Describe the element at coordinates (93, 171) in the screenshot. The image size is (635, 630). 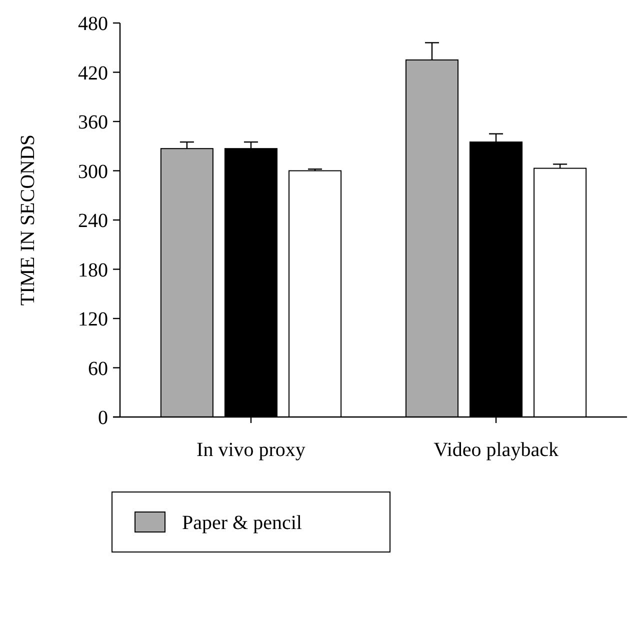
I see `y-tick-label: 300` at that location.